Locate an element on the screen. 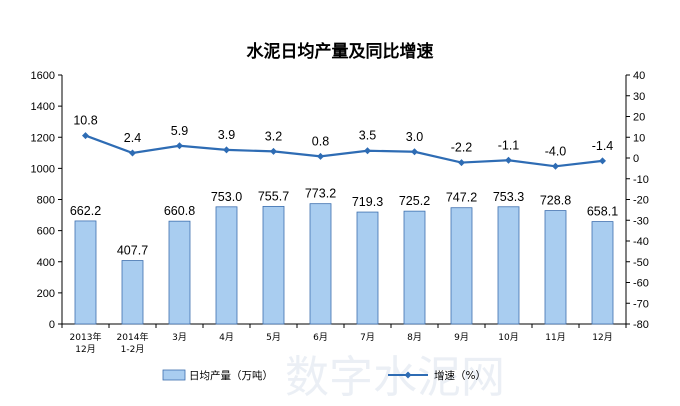 The image size is (680, 406). line-value-label: 3.0 is located at coordinates (414, 137).